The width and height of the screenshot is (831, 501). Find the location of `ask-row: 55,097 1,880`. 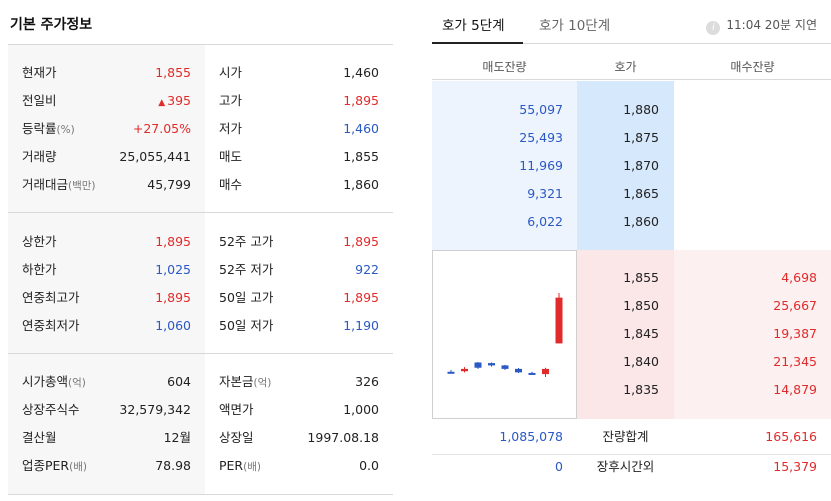

ask-row: 55,097 1,880 is located at coordinates (631, 110).